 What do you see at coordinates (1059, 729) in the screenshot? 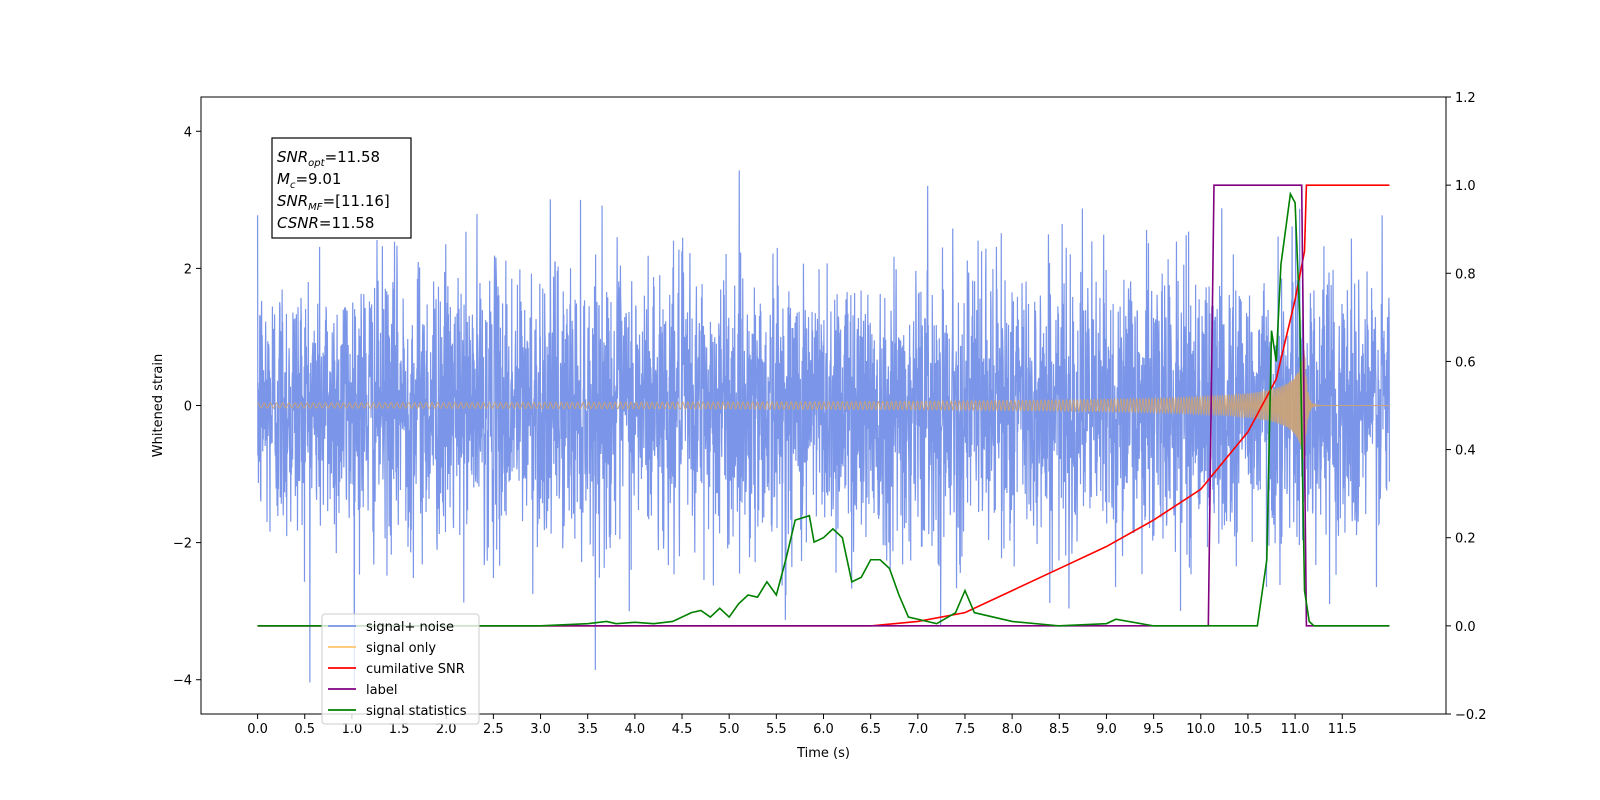
I see `x-tick-label: 8.5` at bounding box center [1059, 729].